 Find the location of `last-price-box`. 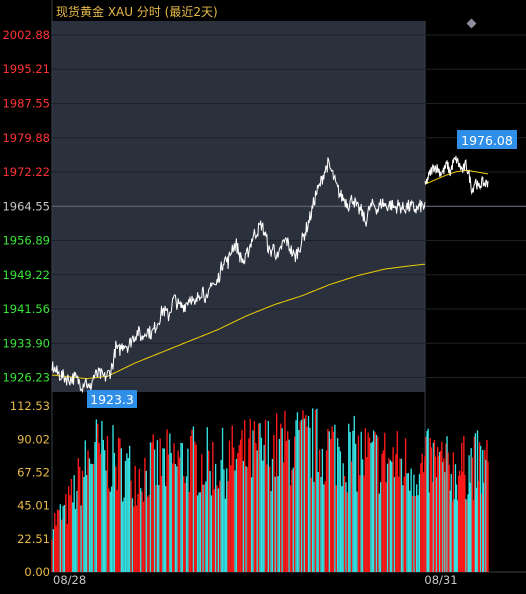

last-price-box is located at coordinates (487, 139).